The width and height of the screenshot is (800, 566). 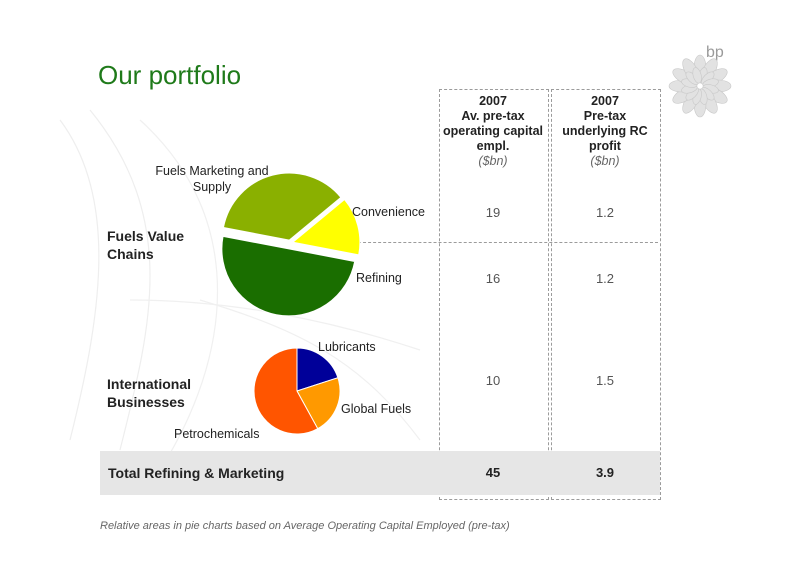 What do you see at coordinates (715, 52) in the screenshot?
I see `bp-wordmark: bp` at bounding box center [715, 52].